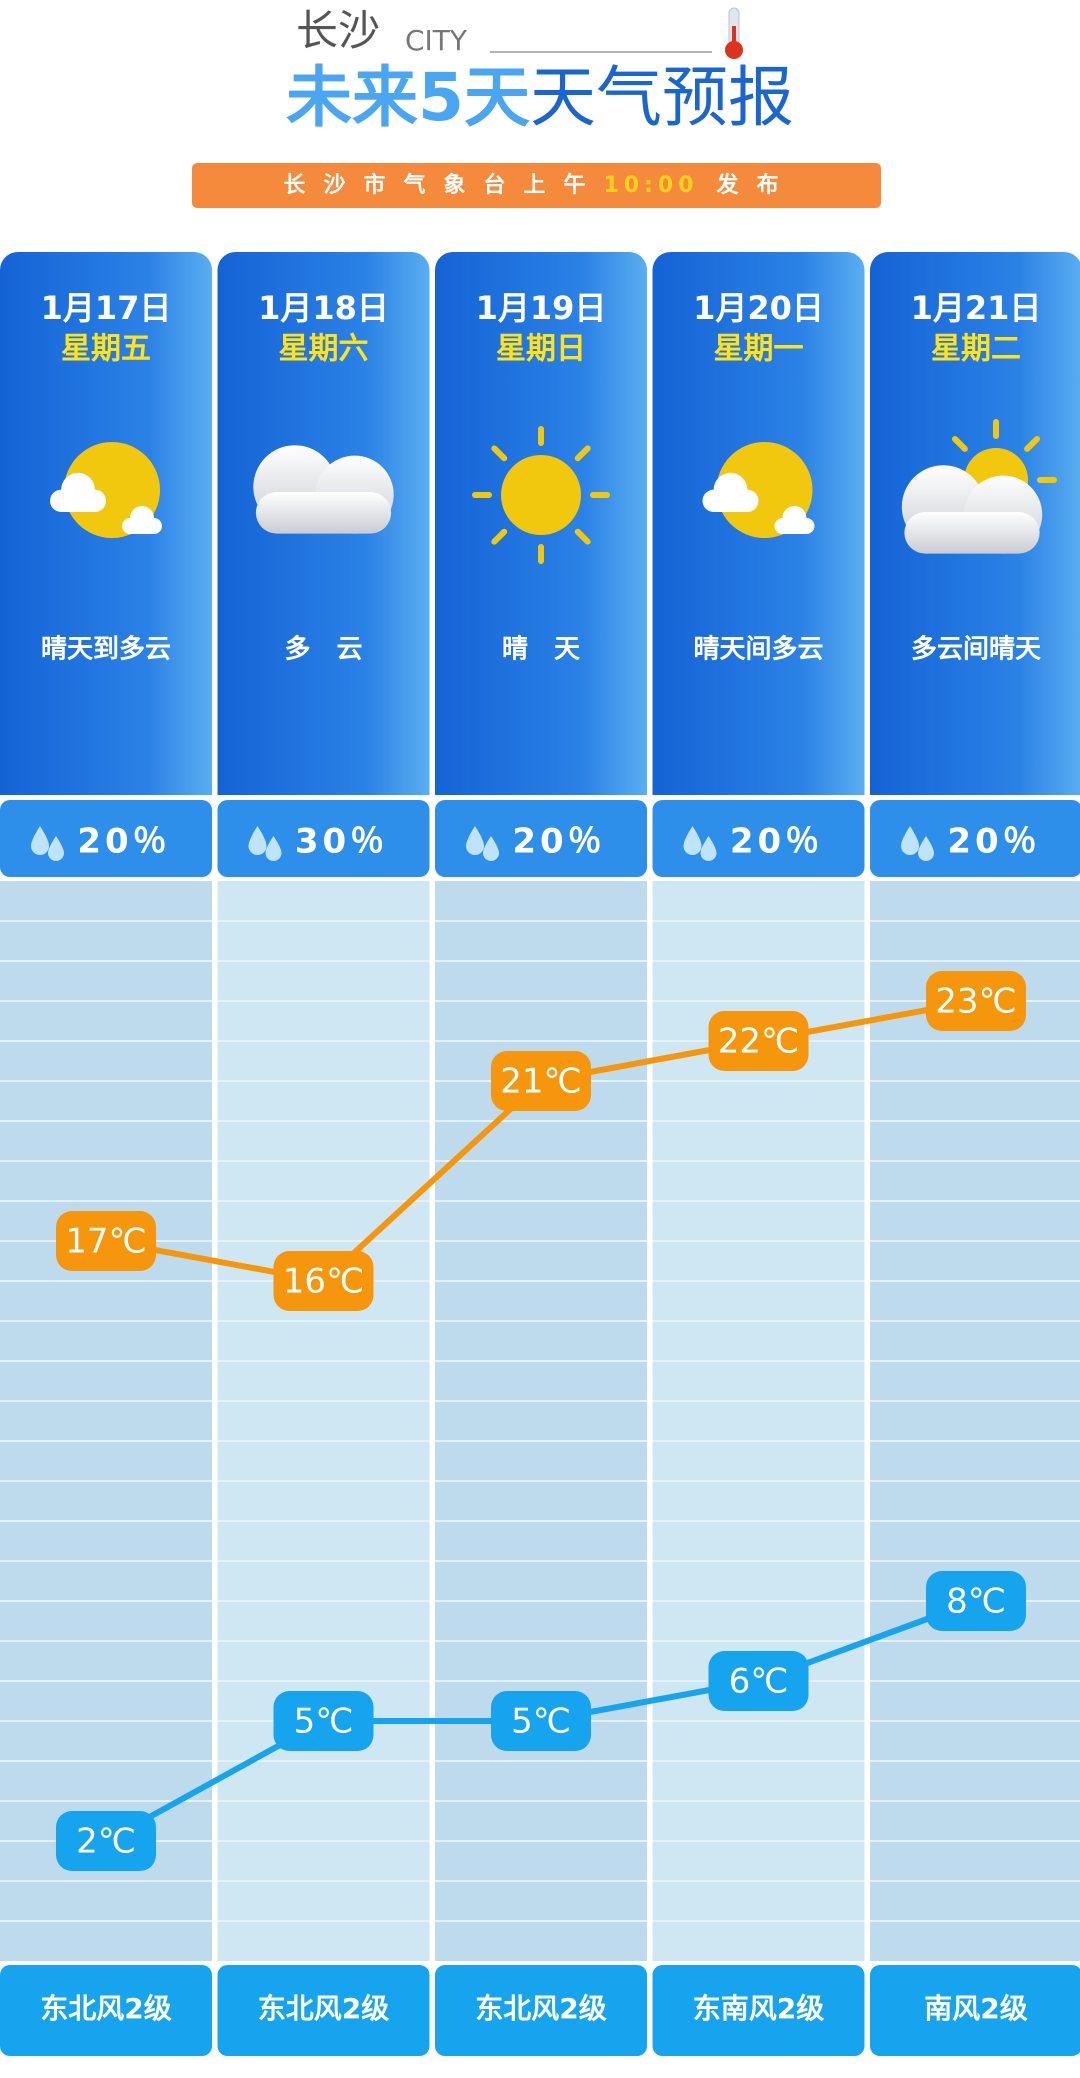  What do you see at coordinates (324, 349) in the screenshot?
I see `weekday: 星期六` at bounding box center [324, 349].